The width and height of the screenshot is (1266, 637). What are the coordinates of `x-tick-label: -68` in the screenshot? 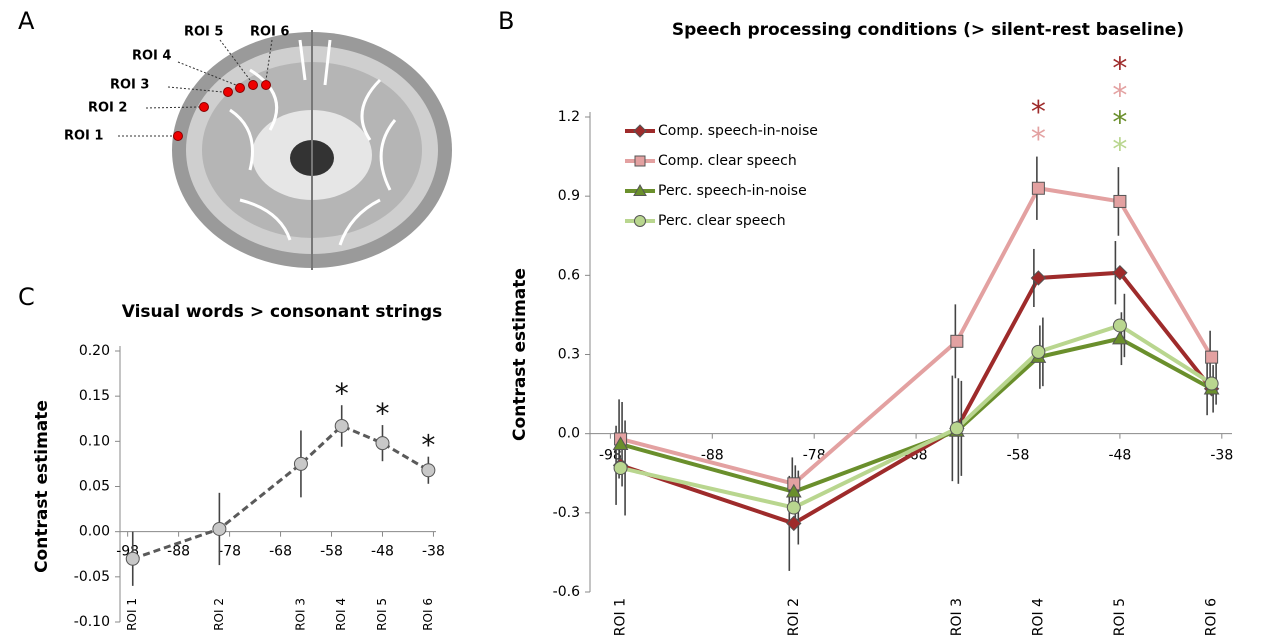 It's located at (280, 552).